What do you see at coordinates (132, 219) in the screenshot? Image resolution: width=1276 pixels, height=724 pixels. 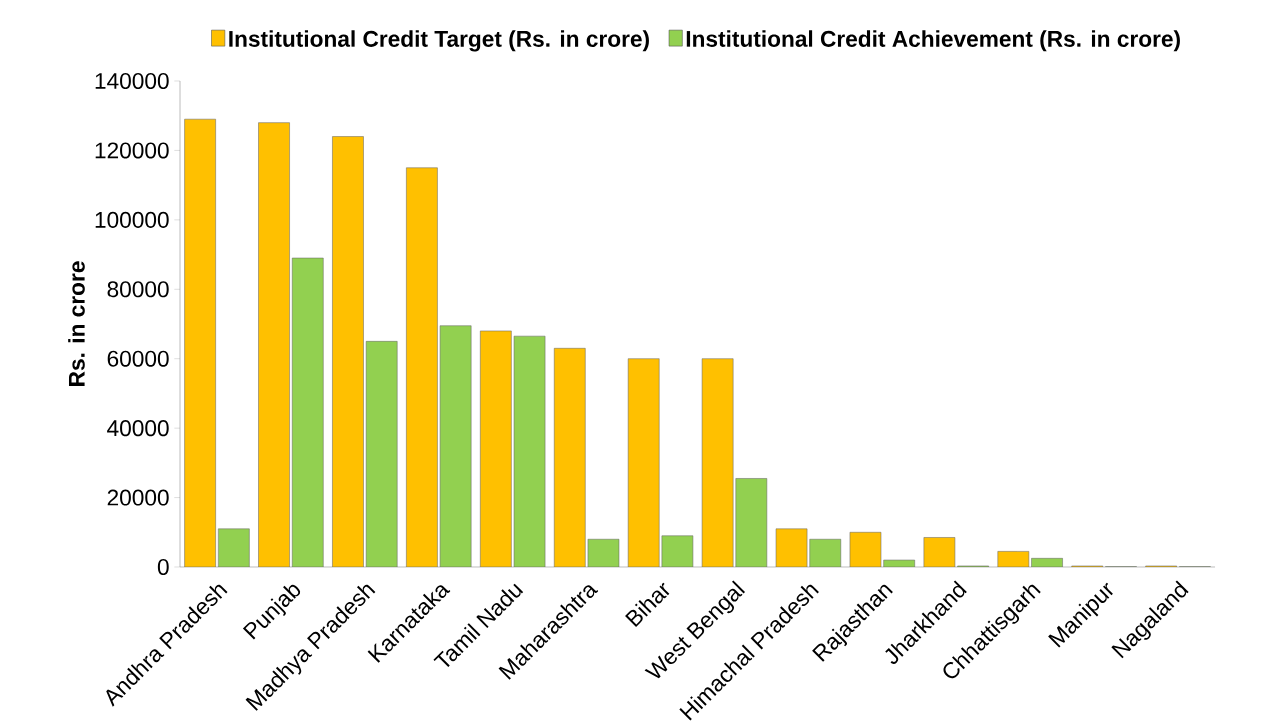 I see `y-tick-label: 100000` at bounding box center [132, 219].